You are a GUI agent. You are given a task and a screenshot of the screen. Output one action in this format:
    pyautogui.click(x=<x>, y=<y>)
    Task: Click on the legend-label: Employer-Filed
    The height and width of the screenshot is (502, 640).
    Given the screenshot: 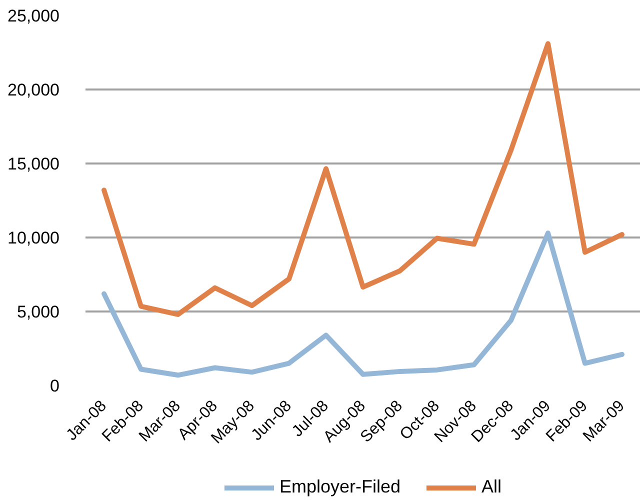 What is the action you would take?
    pyautogui.click(x=340, y=487)
    